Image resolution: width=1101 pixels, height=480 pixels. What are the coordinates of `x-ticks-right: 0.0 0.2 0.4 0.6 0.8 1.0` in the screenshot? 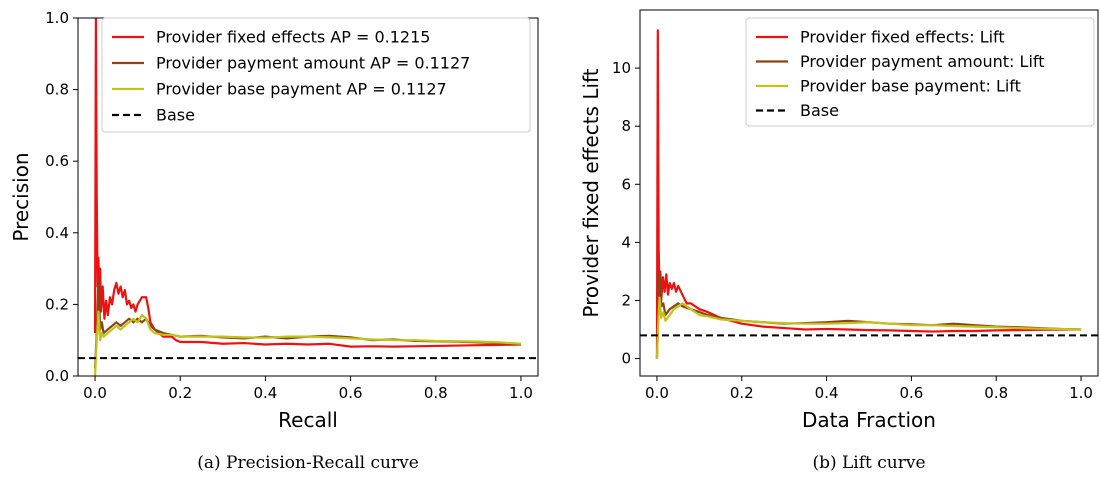 It's located at (869, 389).